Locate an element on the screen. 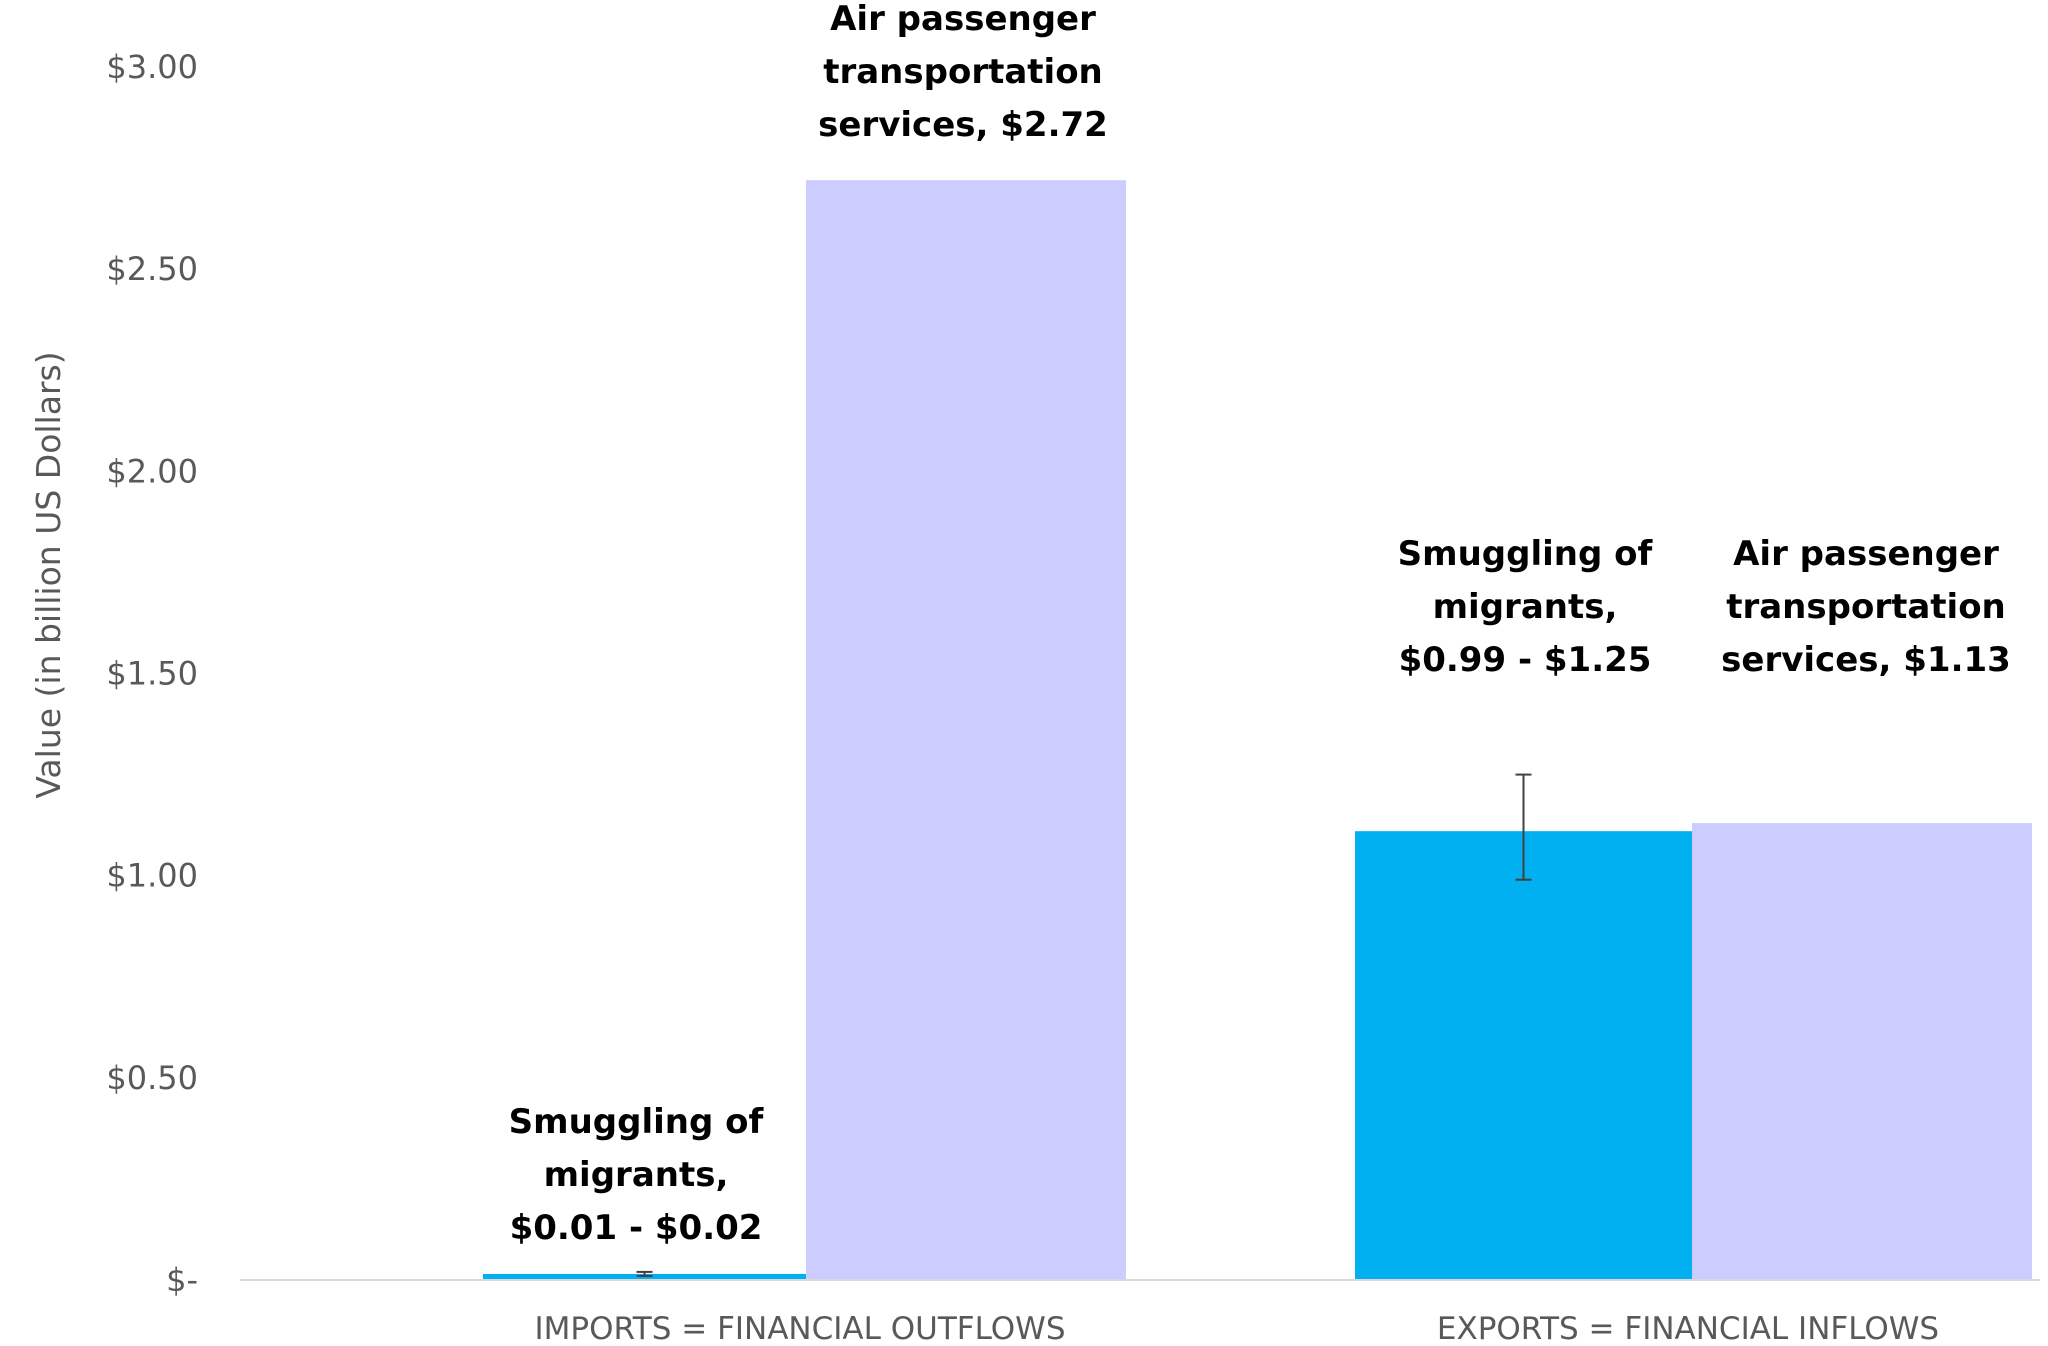 Image resolution: width=2048 pixels, height=1346 pixels. air-bar-exports is located at coordinates (1862, 1051).